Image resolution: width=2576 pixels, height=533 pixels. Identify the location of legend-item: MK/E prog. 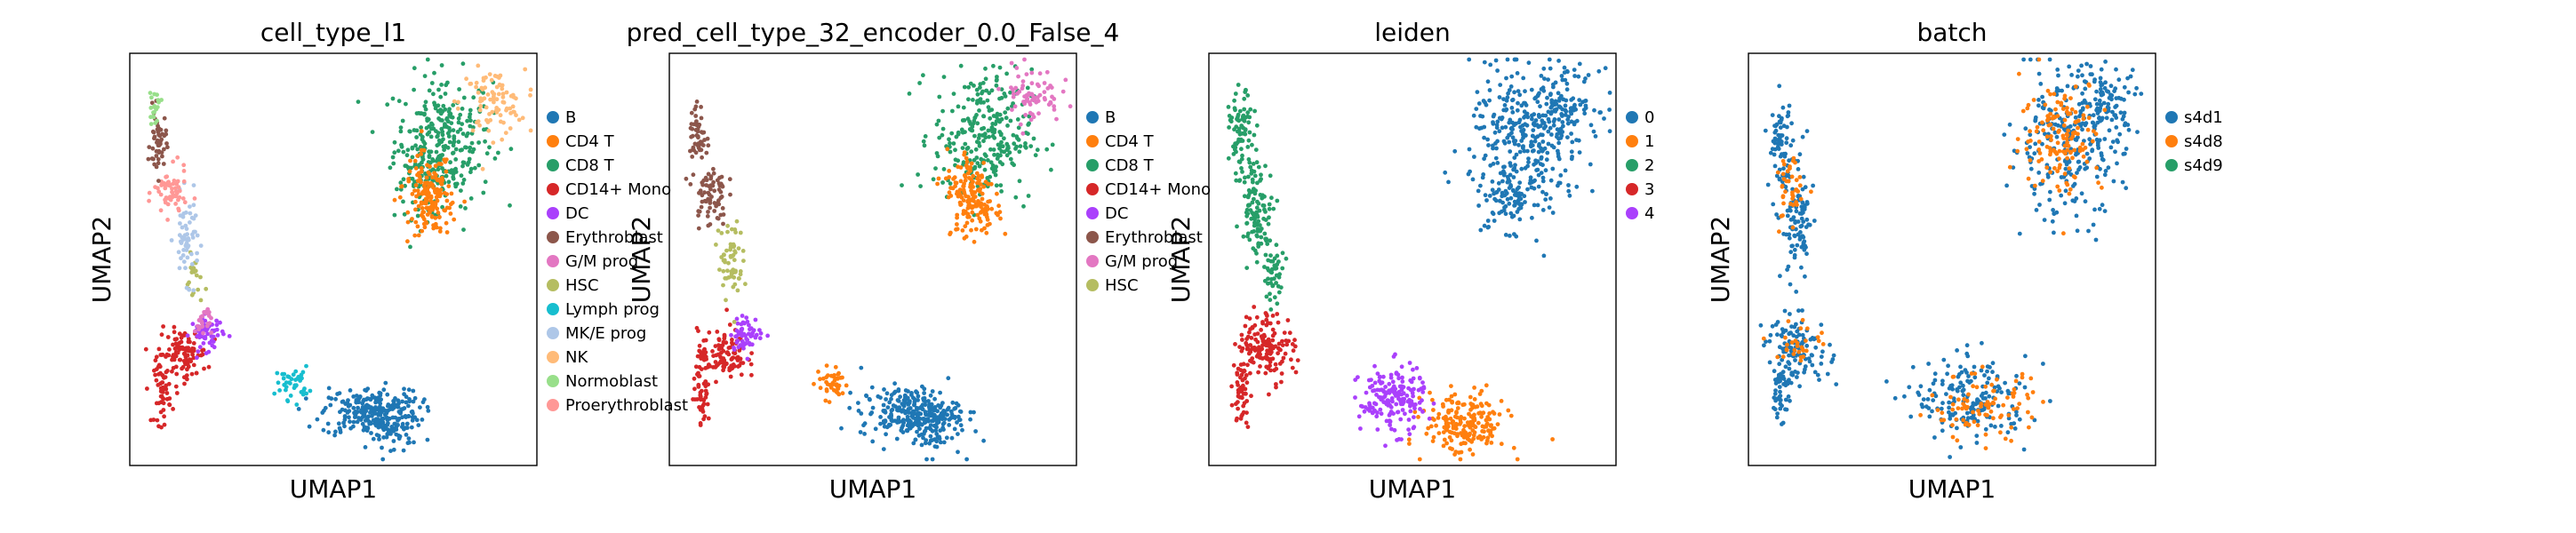
(596, 333).